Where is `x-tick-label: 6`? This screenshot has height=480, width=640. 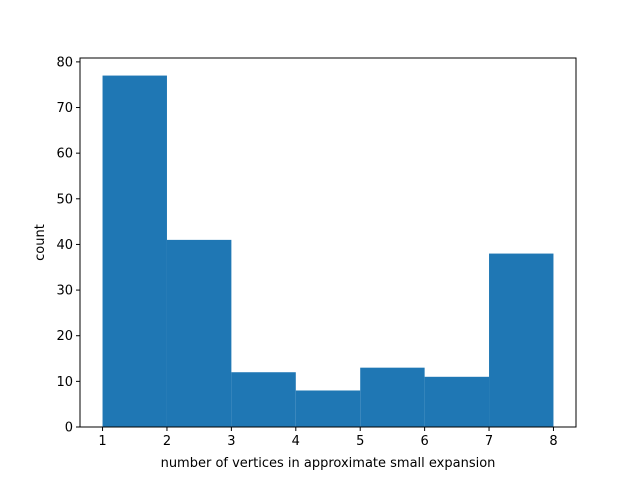 x-tick-label: 6 is located at coordinates (424, 441).